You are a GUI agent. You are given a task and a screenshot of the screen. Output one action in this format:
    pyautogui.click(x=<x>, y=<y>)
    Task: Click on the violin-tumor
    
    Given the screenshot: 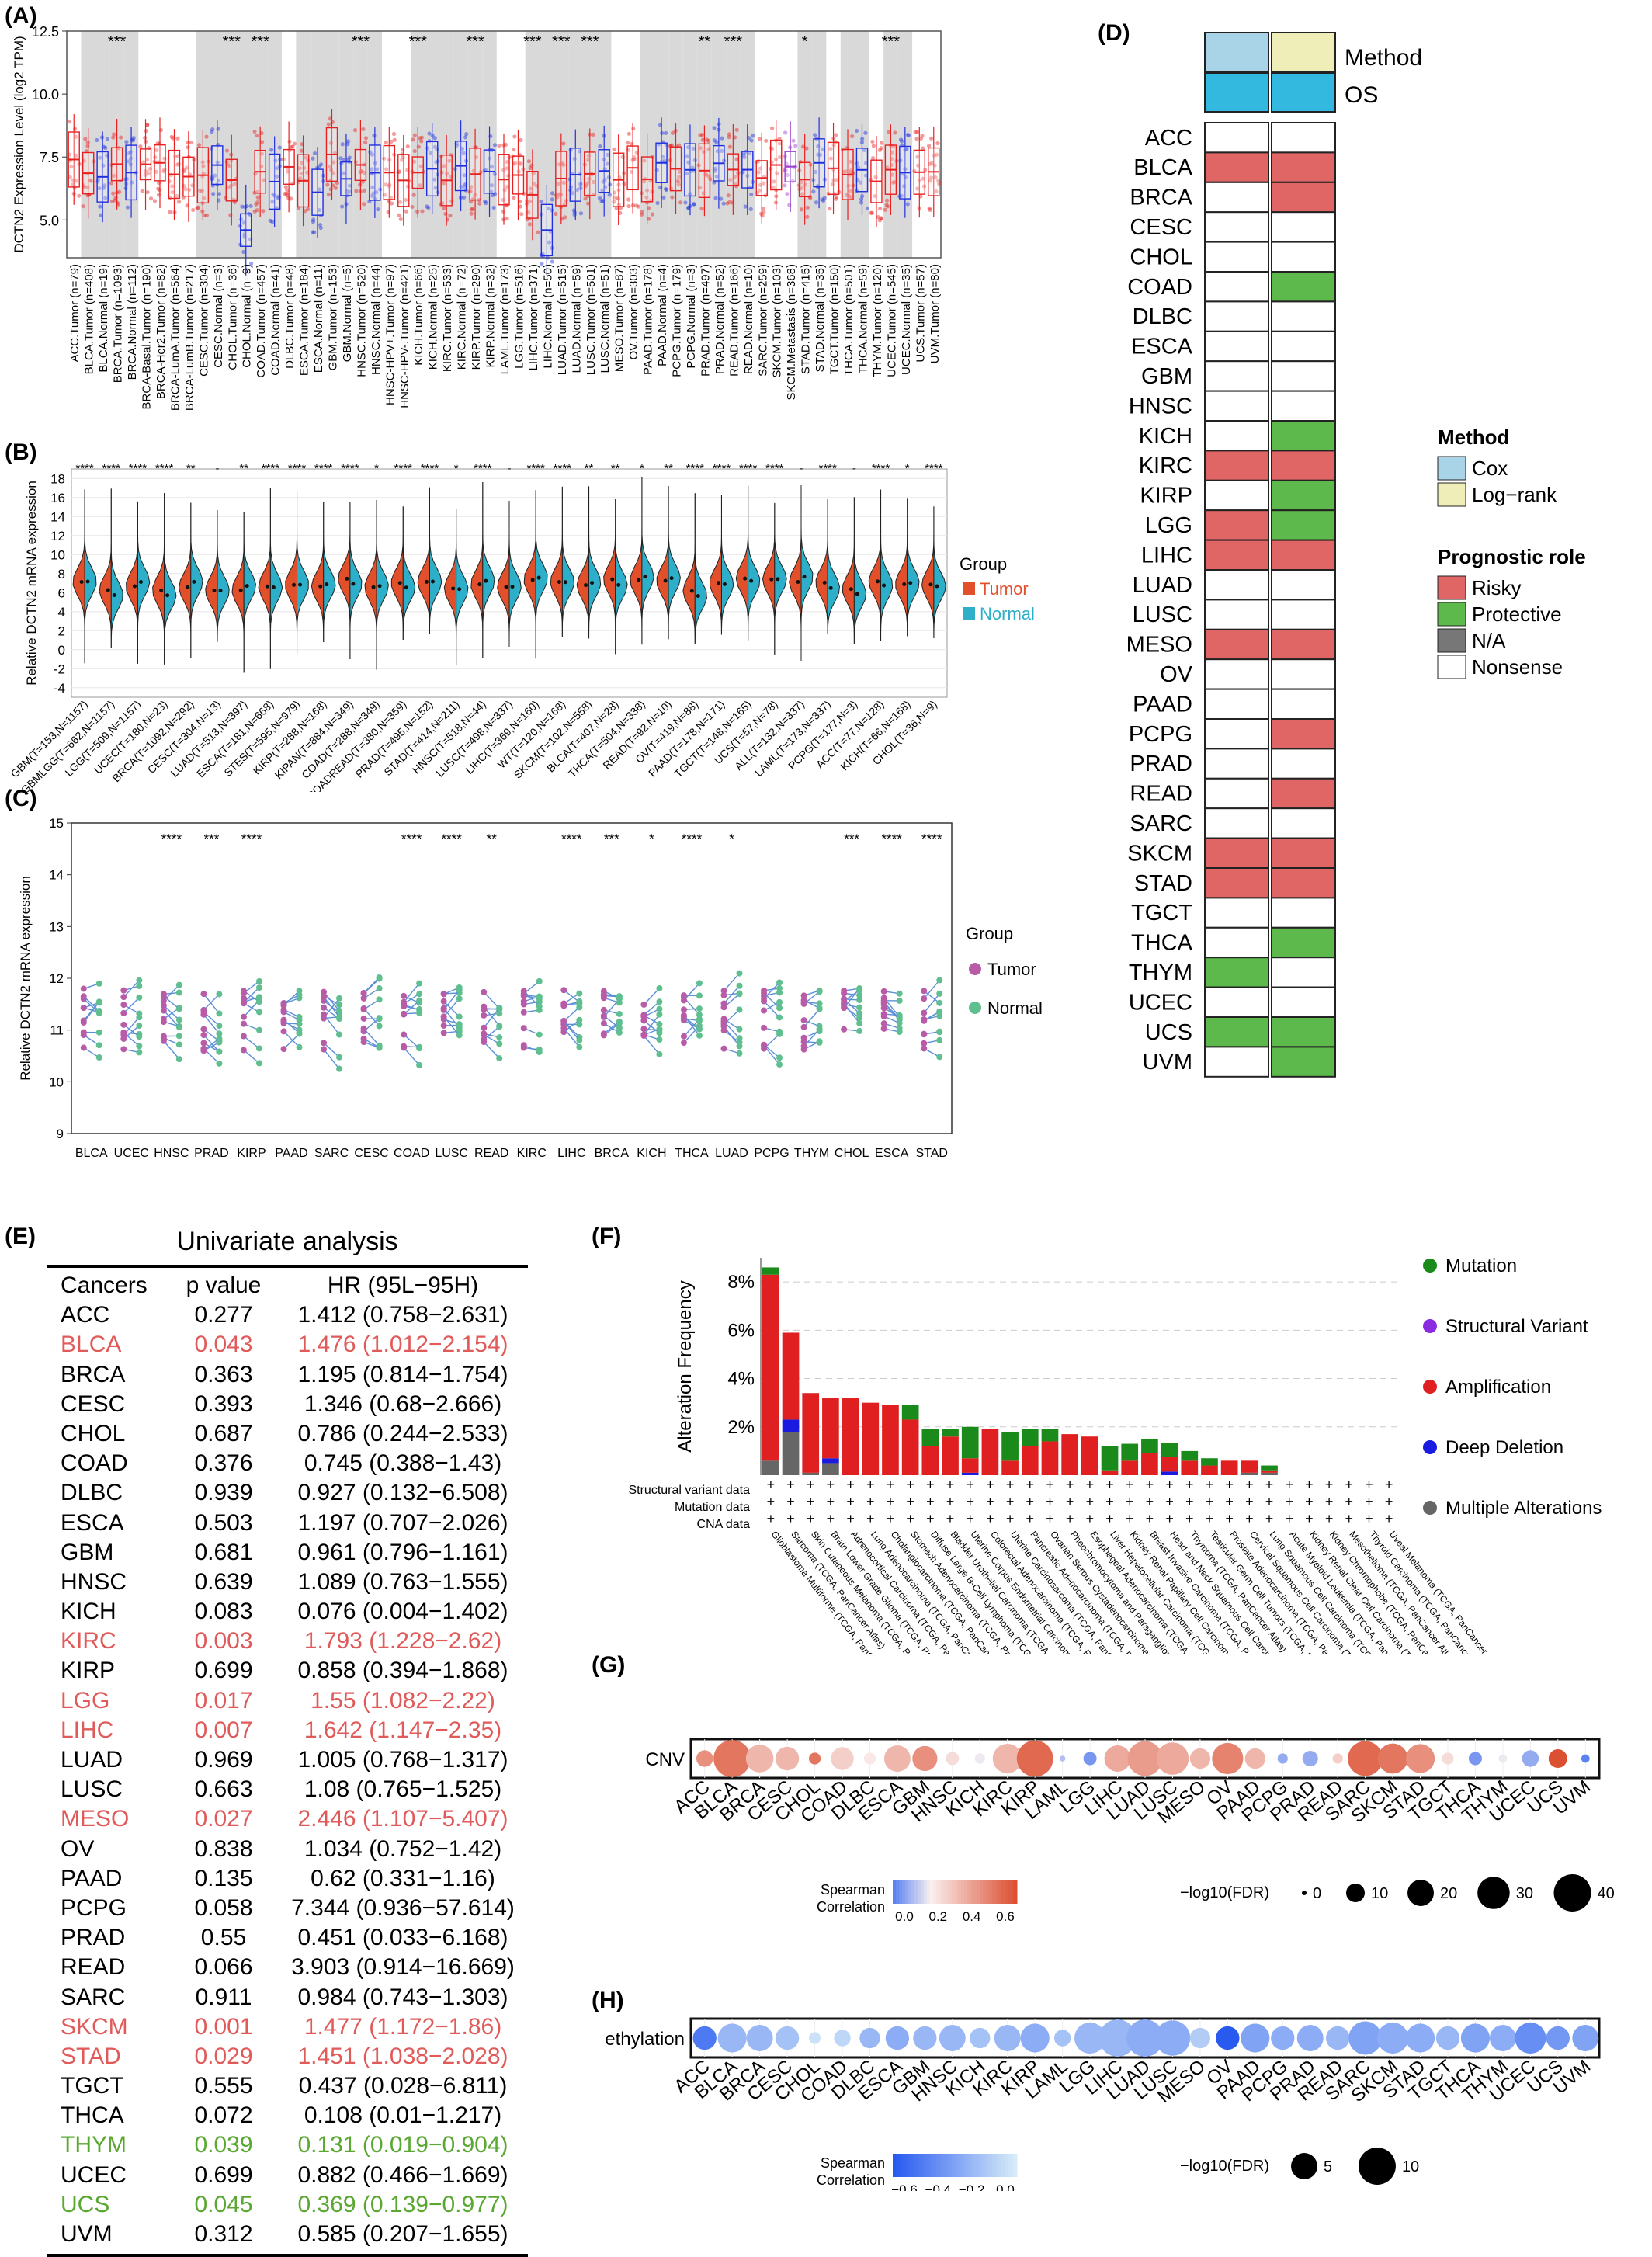 What is the action you would take?
    pyautogui.click(x=662, y=562)
    